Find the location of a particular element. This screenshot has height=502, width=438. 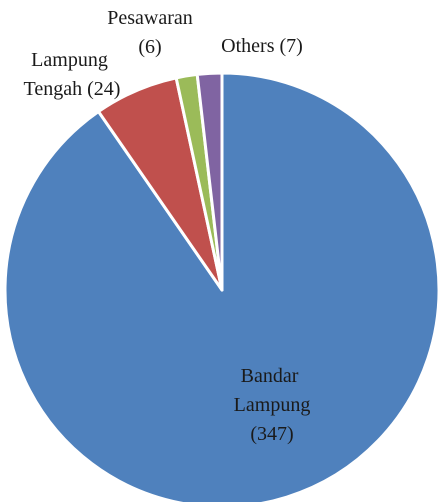

value-label: (6) is located at coordinates (149, 47).